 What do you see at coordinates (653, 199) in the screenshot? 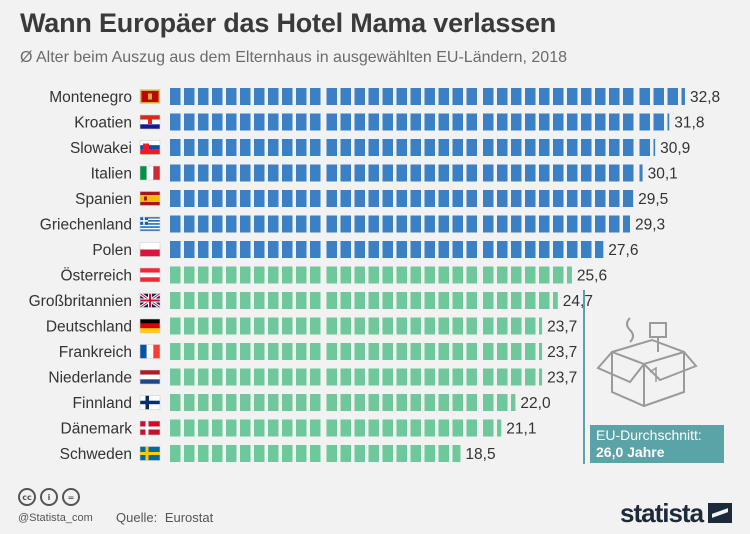
I see `value-label: 29,5` at bounding box center [653, 199].